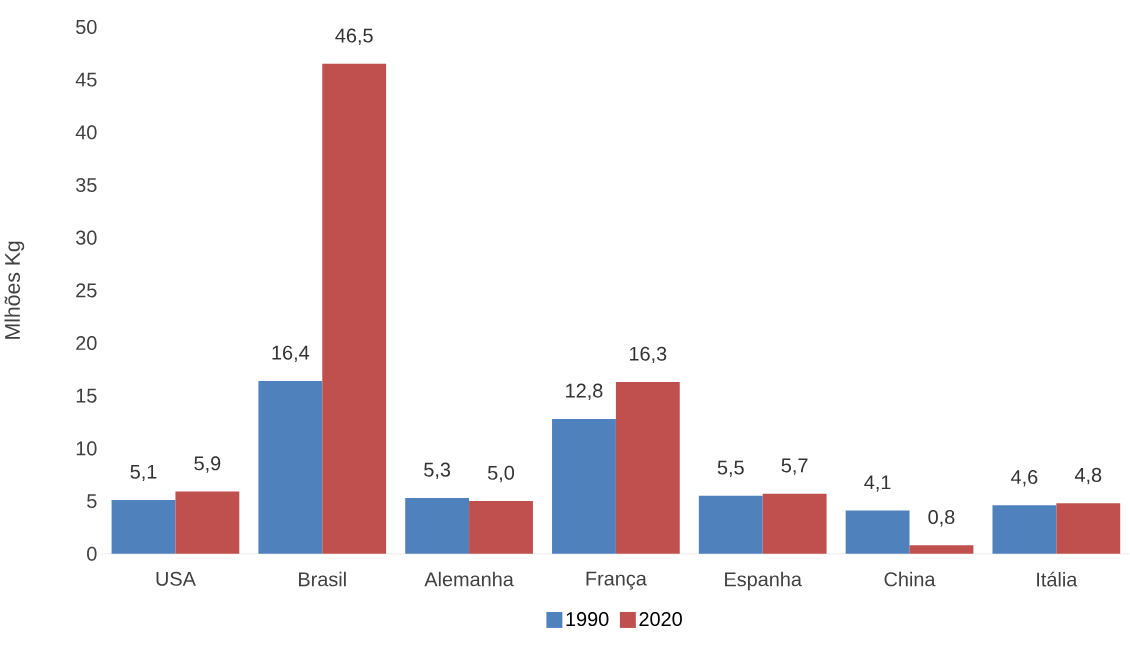  I want to click on data-label: 5,7, so click(794, 467).